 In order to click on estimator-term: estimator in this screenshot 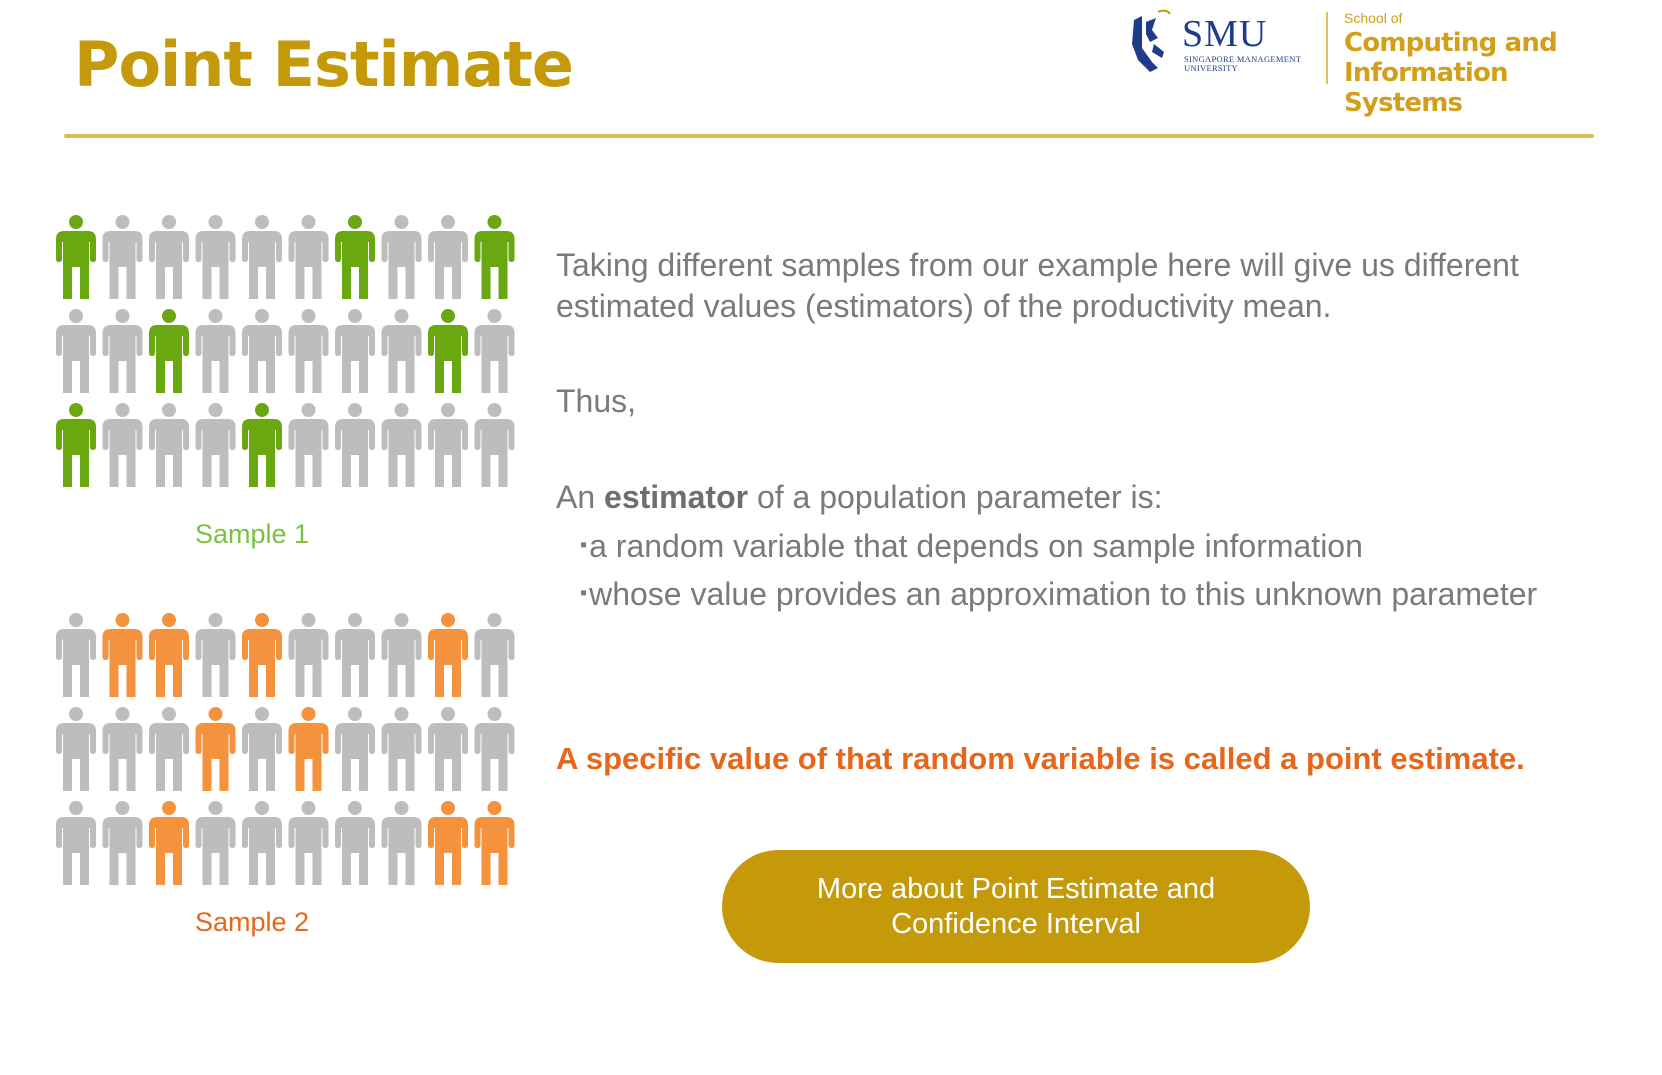, I will do `click(676, 497)`.